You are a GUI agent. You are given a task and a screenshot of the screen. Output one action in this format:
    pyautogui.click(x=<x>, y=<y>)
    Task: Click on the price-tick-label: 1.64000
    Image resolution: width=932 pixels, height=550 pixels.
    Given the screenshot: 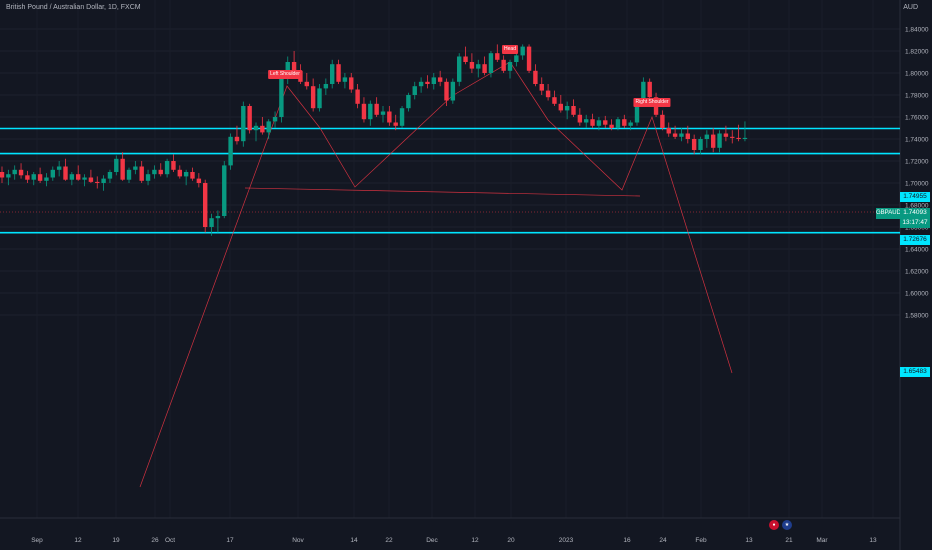 What is the action you would take?
    pyautogui.click(x=917, y=250)
    